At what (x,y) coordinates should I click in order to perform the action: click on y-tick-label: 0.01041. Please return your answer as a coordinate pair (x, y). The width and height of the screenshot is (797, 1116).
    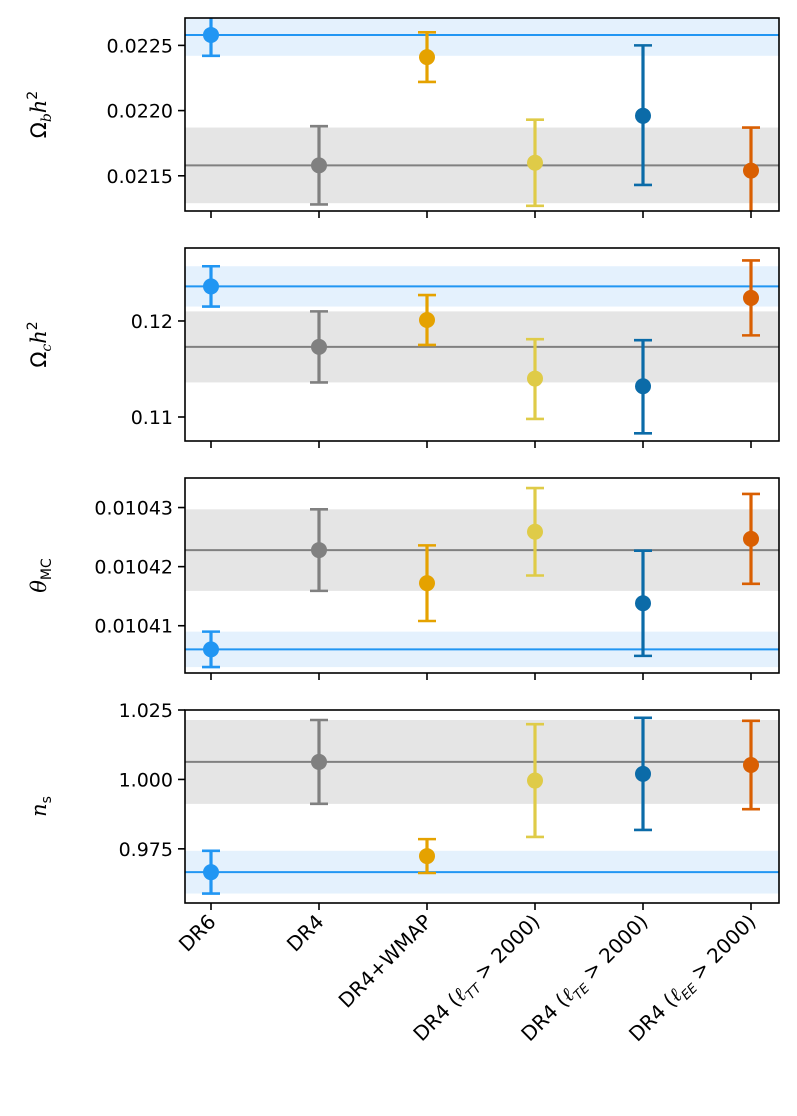
    Looking at the image, I should click on (133, 627).